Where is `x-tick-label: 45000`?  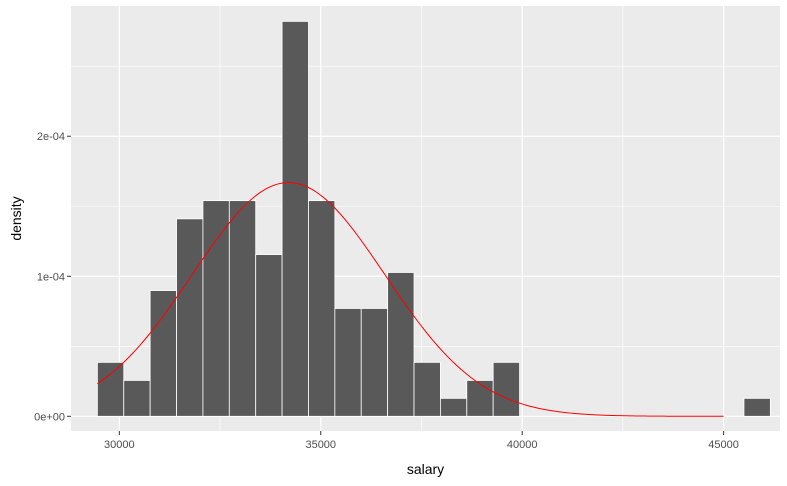 x-tick-label: 45000 is located at coordinates (723, 445).